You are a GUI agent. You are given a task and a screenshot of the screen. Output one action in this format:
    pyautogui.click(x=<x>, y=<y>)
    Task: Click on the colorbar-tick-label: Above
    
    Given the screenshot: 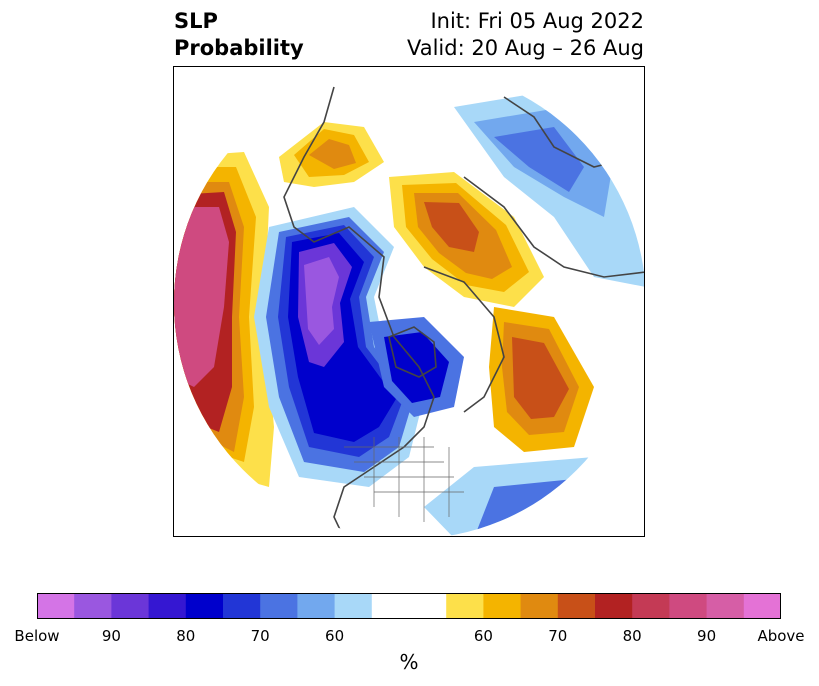 What is the action you would take?
    pyautogui.click(x=781, y=636)
    